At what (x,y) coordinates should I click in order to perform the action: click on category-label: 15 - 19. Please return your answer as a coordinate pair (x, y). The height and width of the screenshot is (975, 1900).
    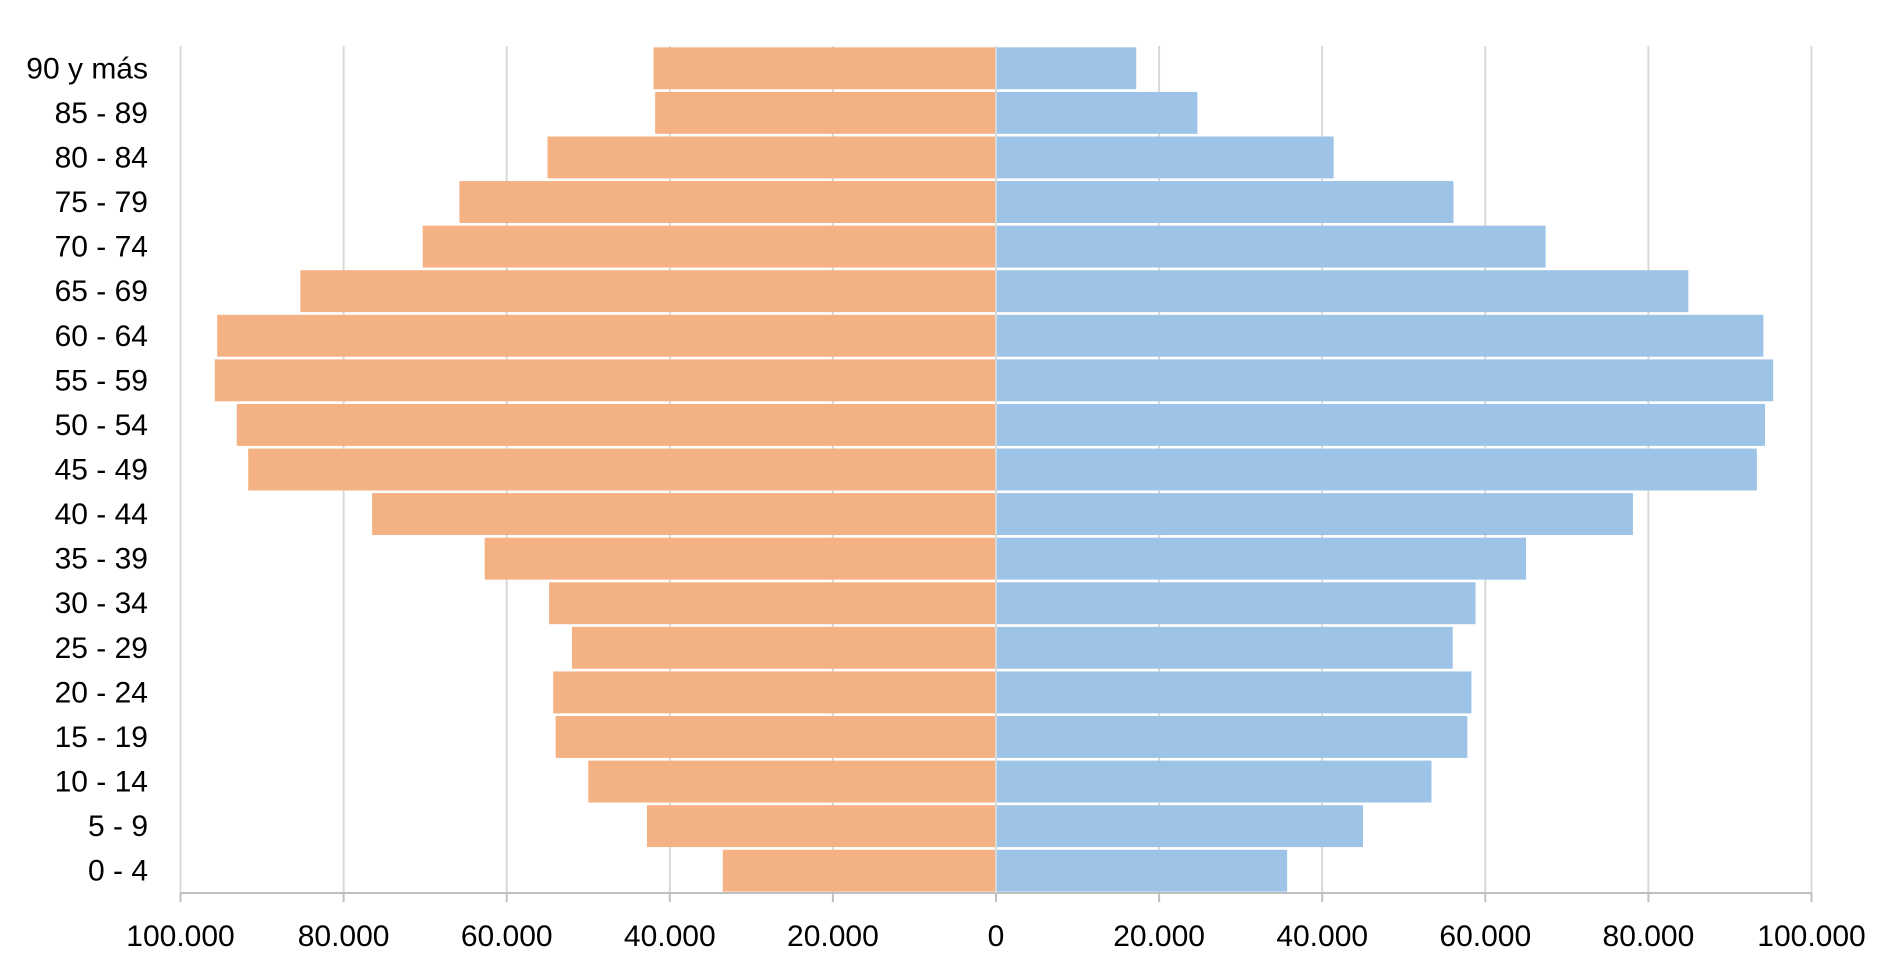
    Looking at the image, I should click on (101, 737).